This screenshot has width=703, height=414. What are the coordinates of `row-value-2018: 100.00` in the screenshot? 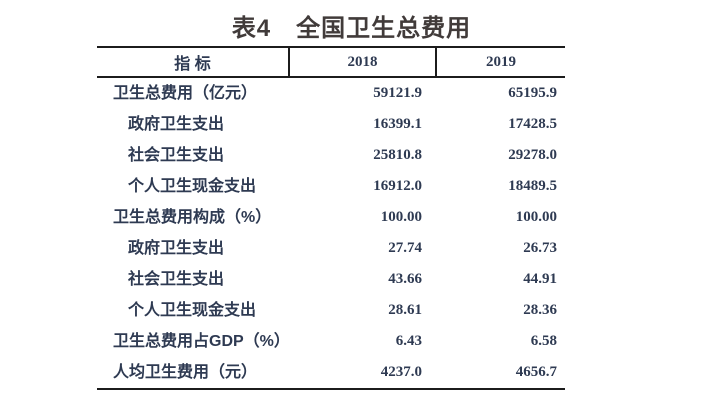 It's located at (401, 217).